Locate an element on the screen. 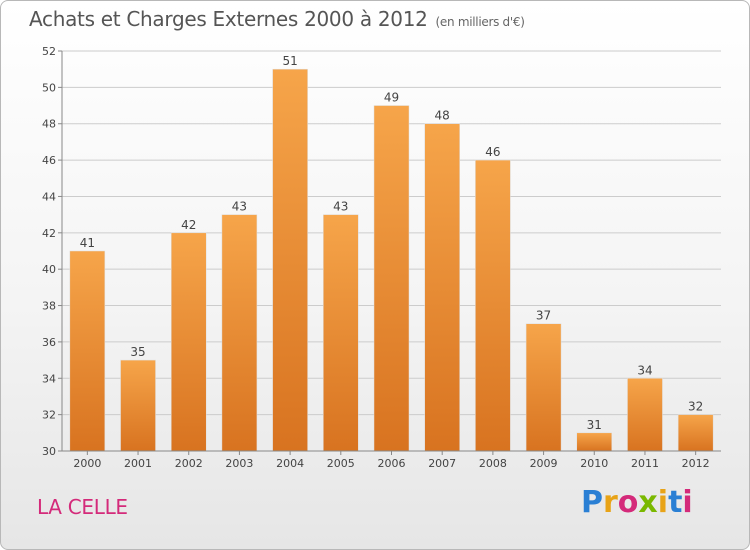 The height and width of the screenshot is (550, 750). logo-letter: P is located at coordinates (592, 502).